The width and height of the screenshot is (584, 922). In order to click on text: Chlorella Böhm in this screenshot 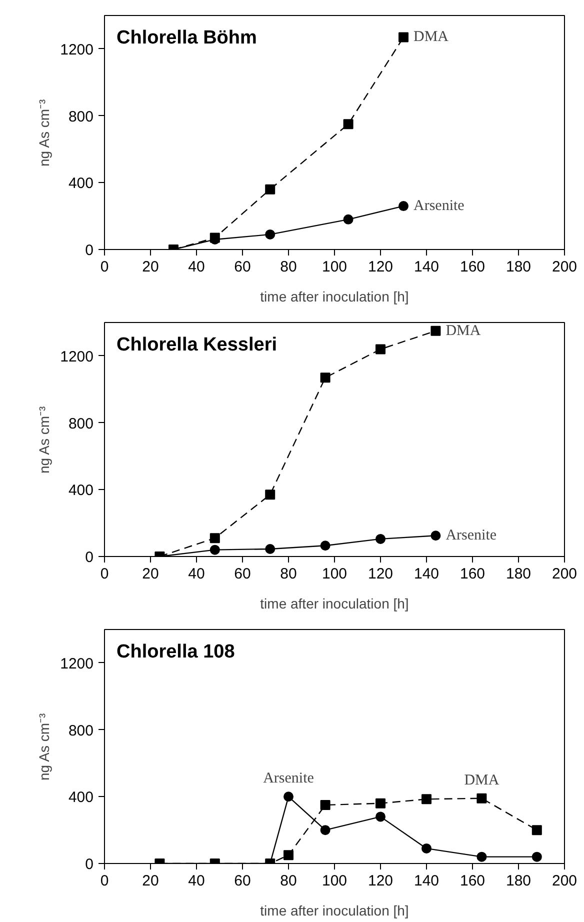, I will do `click(186, 38)`.